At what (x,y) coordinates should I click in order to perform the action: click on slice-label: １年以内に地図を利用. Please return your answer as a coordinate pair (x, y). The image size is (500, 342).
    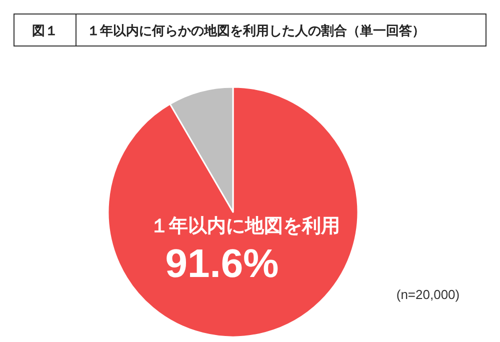
    Looking at the image, I should click on (245, 226).